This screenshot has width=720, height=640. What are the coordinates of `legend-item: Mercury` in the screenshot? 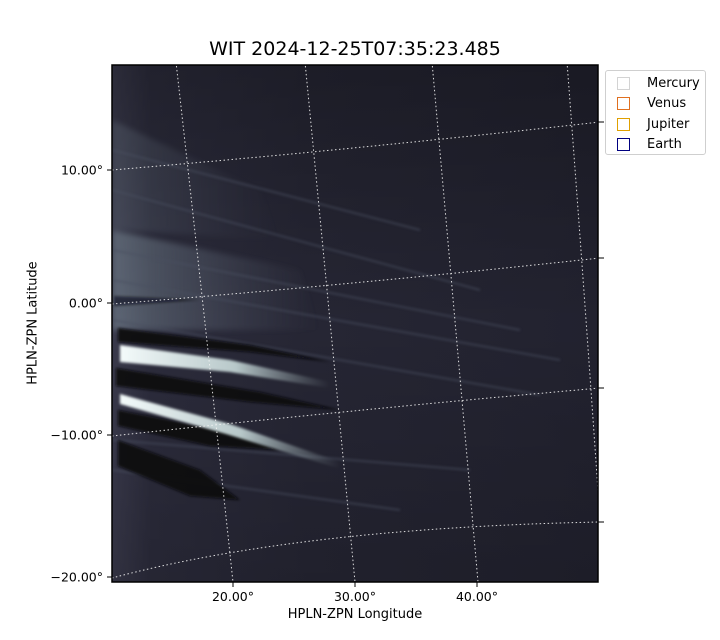 It's located at (655, 83).